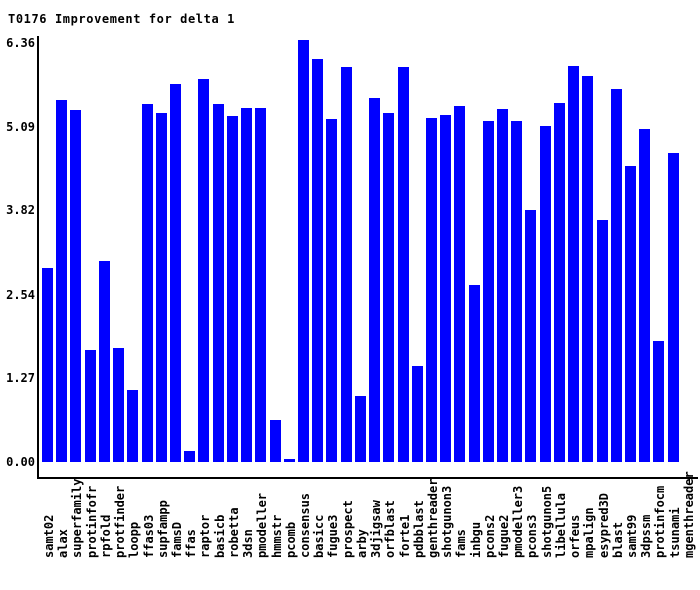 This screenshot has width=700, height=590. Describe the element at coordinates (331, 290) in the screenshot. I see `bar-fugue3` at that location.